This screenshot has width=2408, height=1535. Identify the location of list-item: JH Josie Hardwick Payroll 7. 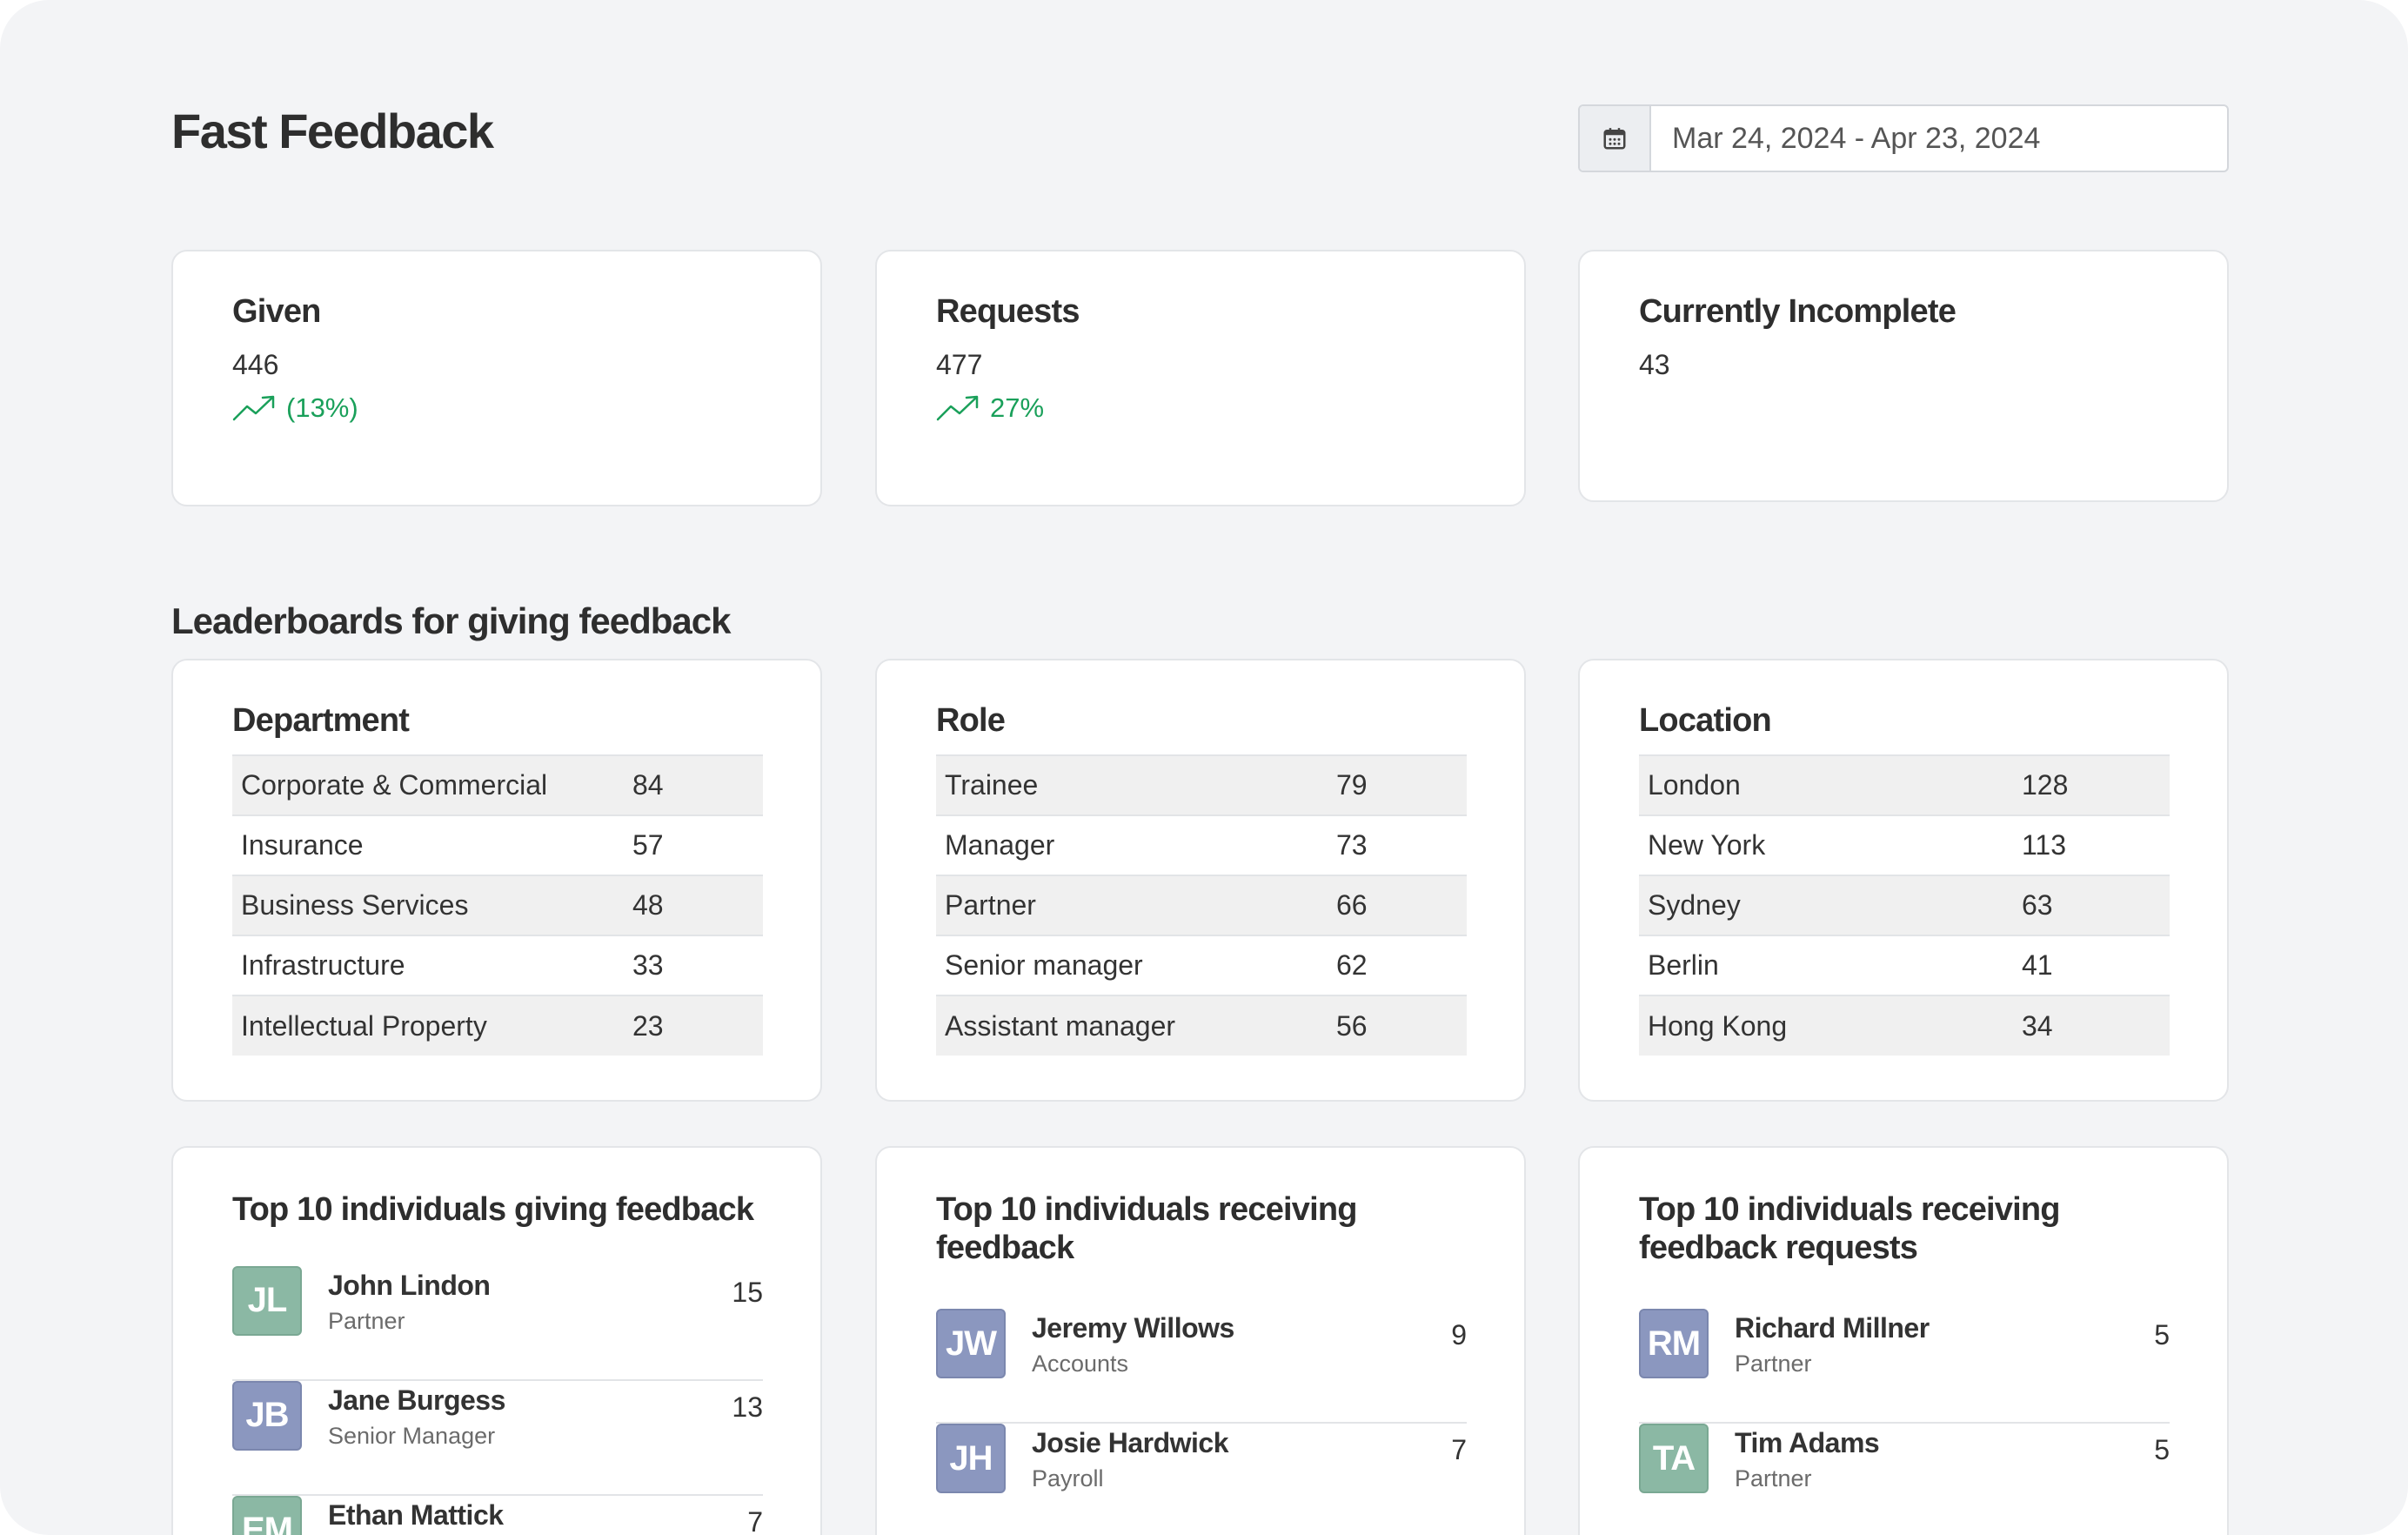
(1201, 1479).